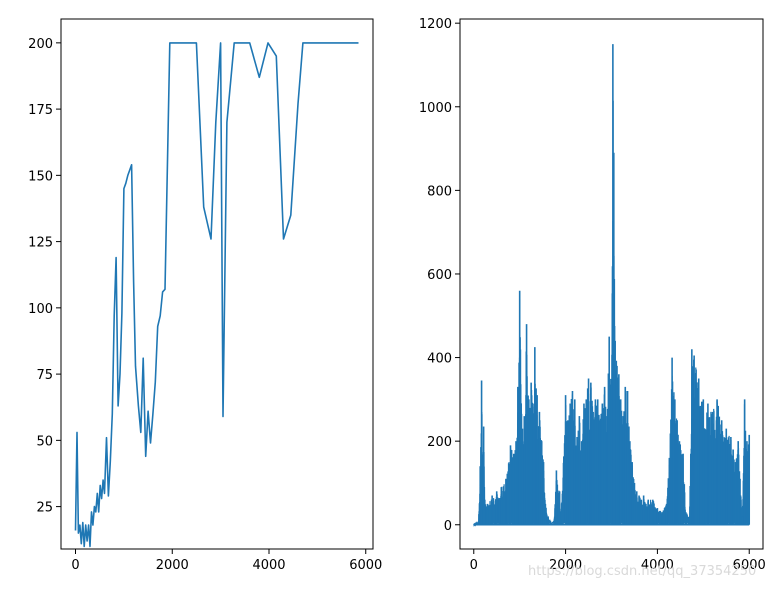 The width and height of the screenshot is (783, 592). What do you see at coordinates (439, 359) in the screenshot?
I see `y-tick-label: 400` at bounding box center [439, 359].